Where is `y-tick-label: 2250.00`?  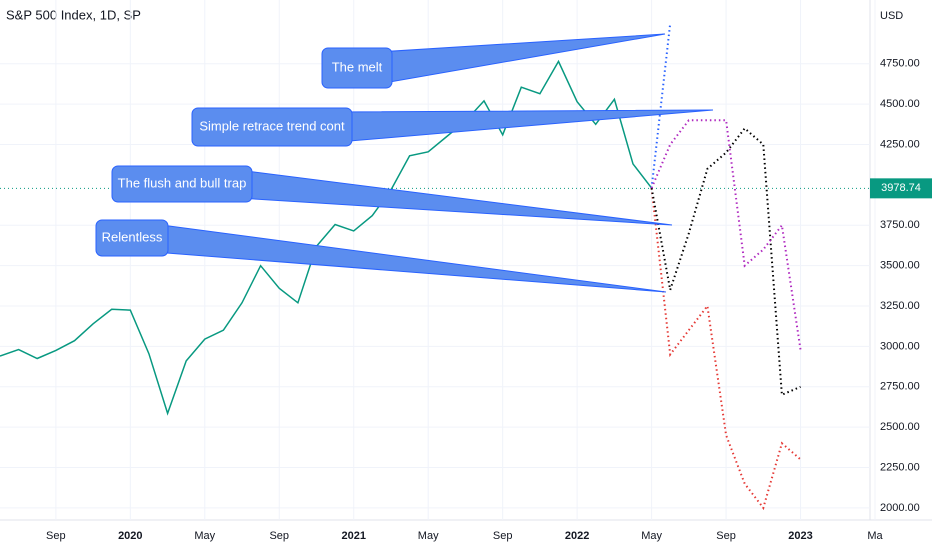
y-tick-label: 2250.00 is located at coordinates (900, 467).